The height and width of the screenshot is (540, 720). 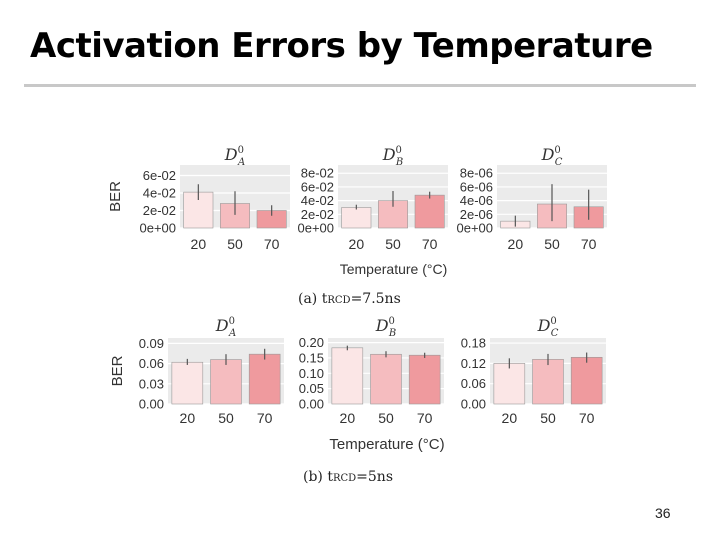 What do you see at coordinates (663, 513) in the screenshot?
I see `page-number: 36` at bounding box center [663, 513].